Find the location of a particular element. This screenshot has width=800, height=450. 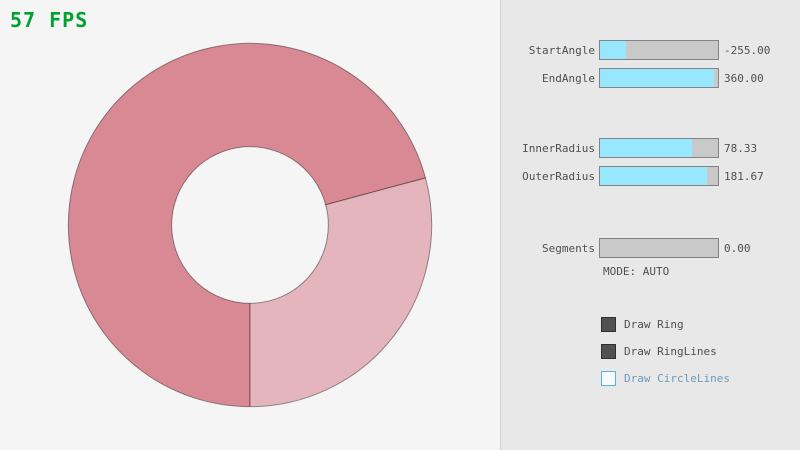

draw-circlelines-label: Draw CircleLines is located at coordinates (677, 378).